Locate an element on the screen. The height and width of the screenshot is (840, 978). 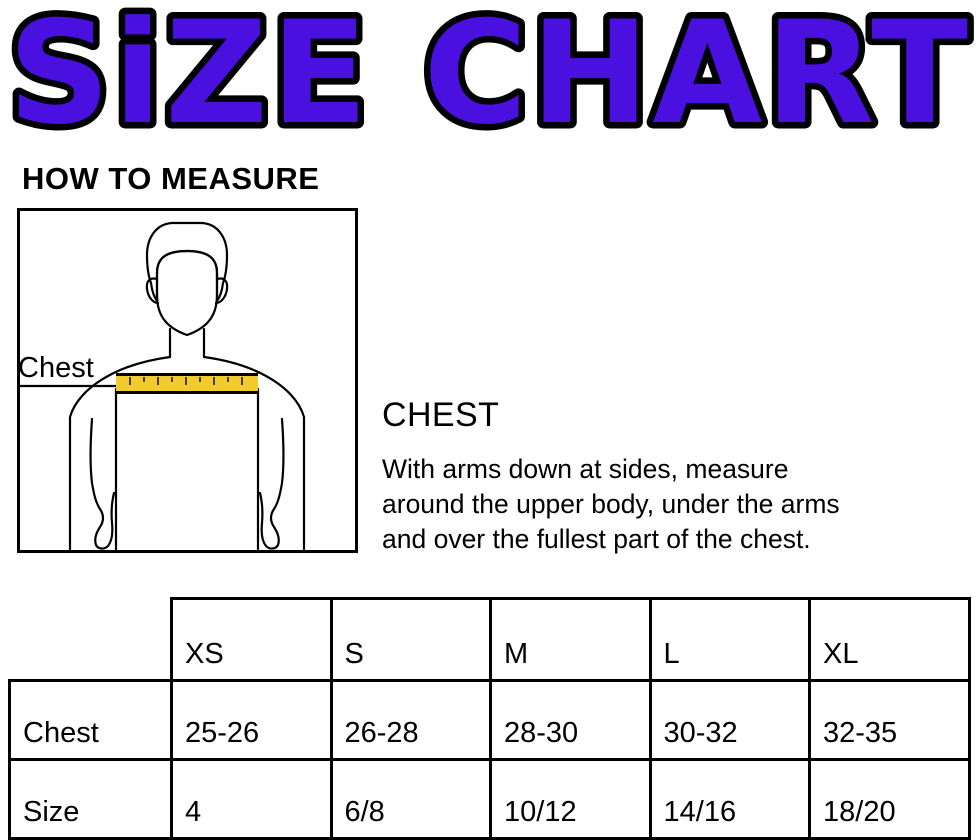
chest-desc-line-3: and over the fullest part of the chest. is located at coordinates (596, 539).